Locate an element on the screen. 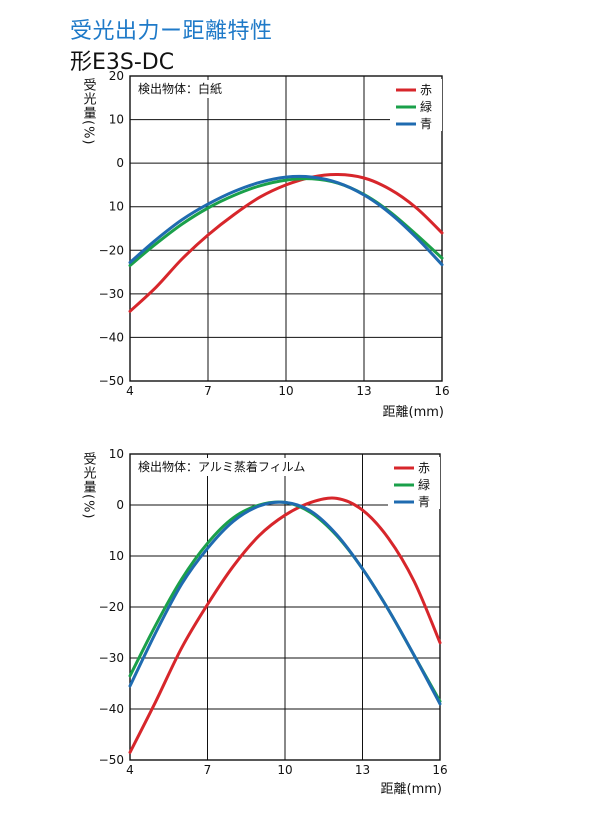 Image resolution: width=589 pixels, height=840 pixels. detected-object-note: 検出物体：白紙 is located at coordinates (180, 88).